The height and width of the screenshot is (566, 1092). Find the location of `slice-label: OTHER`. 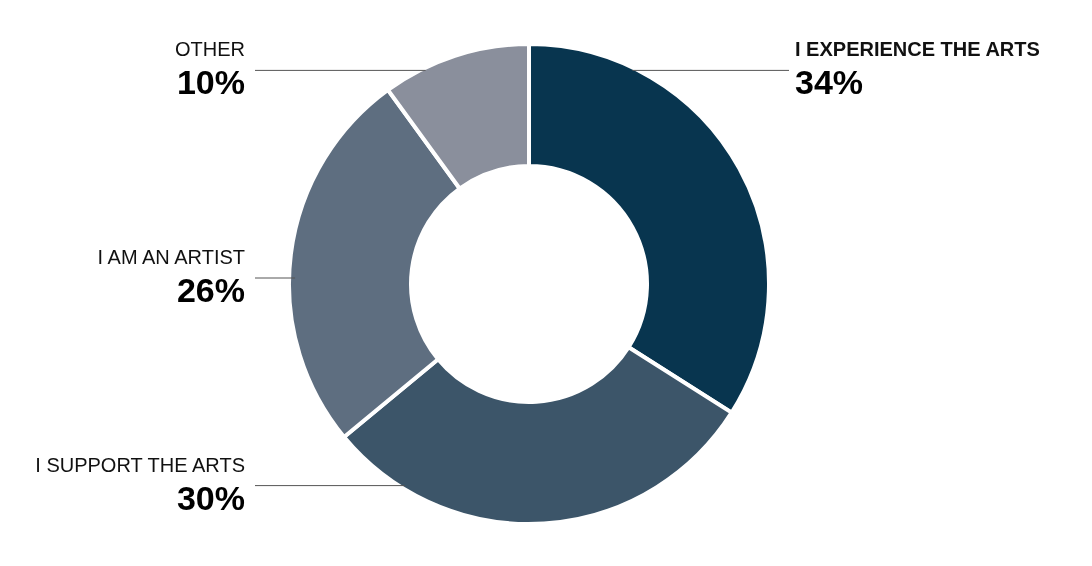

slice-label: OTHER is located at coordinates (210, 49).